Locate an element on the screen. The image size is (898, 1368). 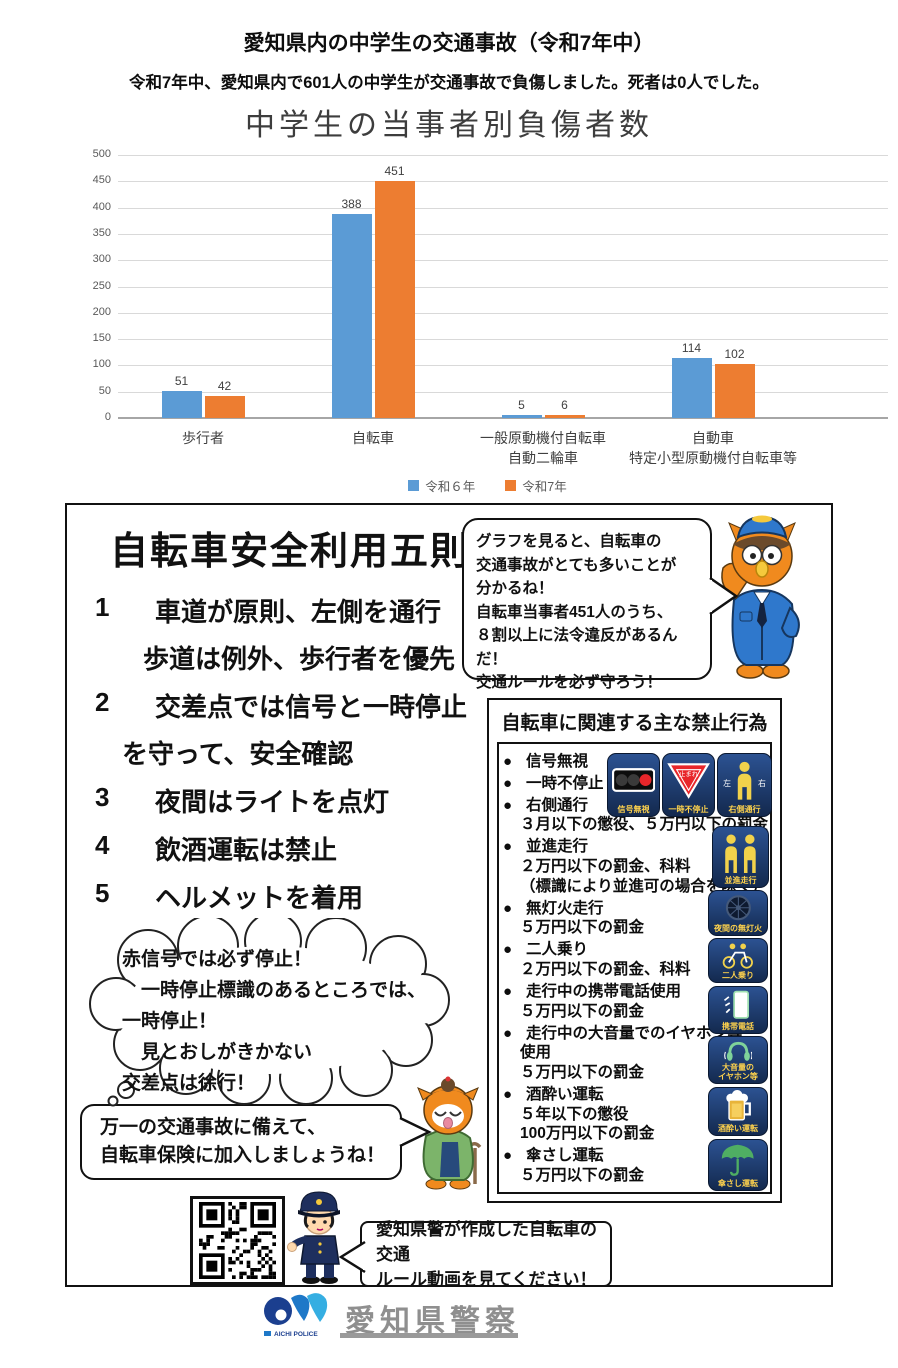
icon-tile-label: 二人乗り is located at coordinates (738, 975).